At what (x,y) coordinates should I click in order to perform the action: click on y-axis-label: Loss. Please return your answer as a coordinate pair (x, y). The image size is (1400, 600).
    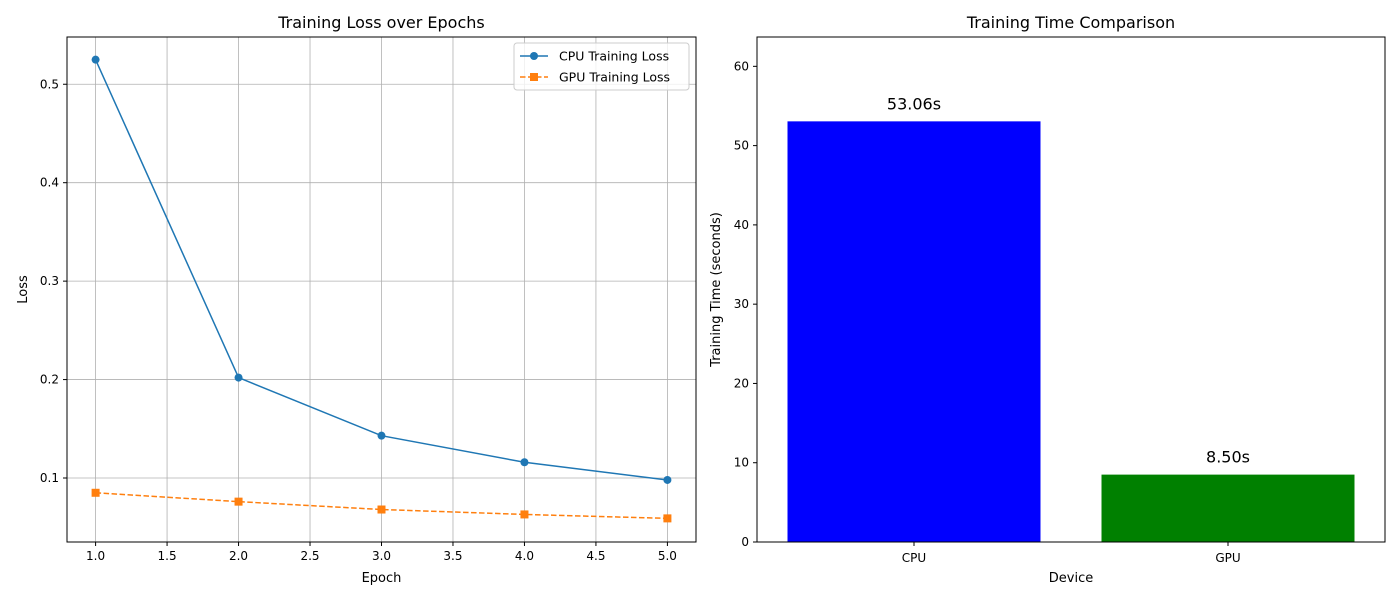
    Looking at the image, I should click on (23, 289).